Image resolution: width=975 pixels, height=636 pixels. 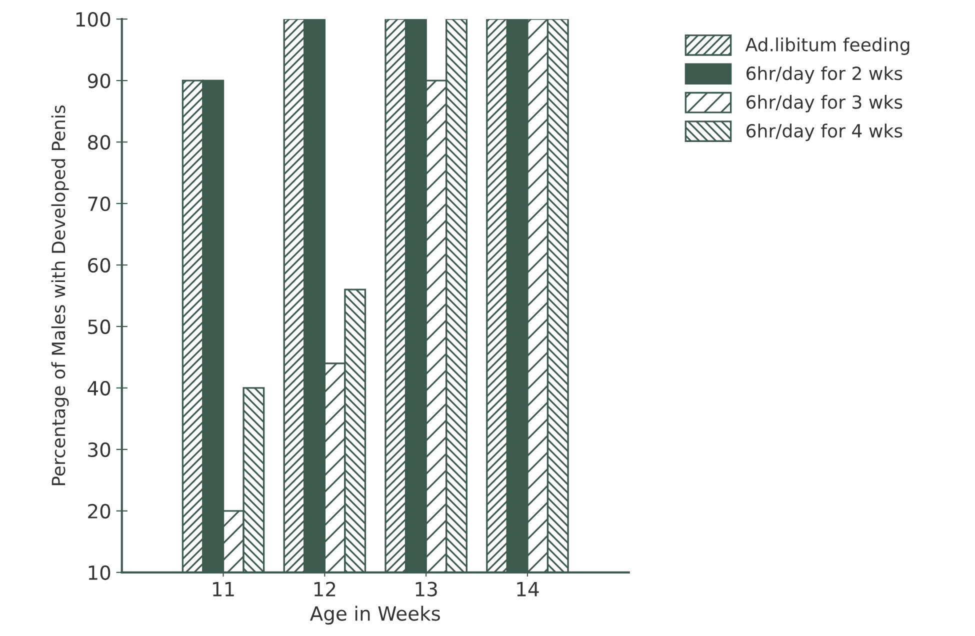 What do you see at coordinates (223, 589) in the screenshot?
I see `x-tick-label: 11` at bounding box center [223, 589].